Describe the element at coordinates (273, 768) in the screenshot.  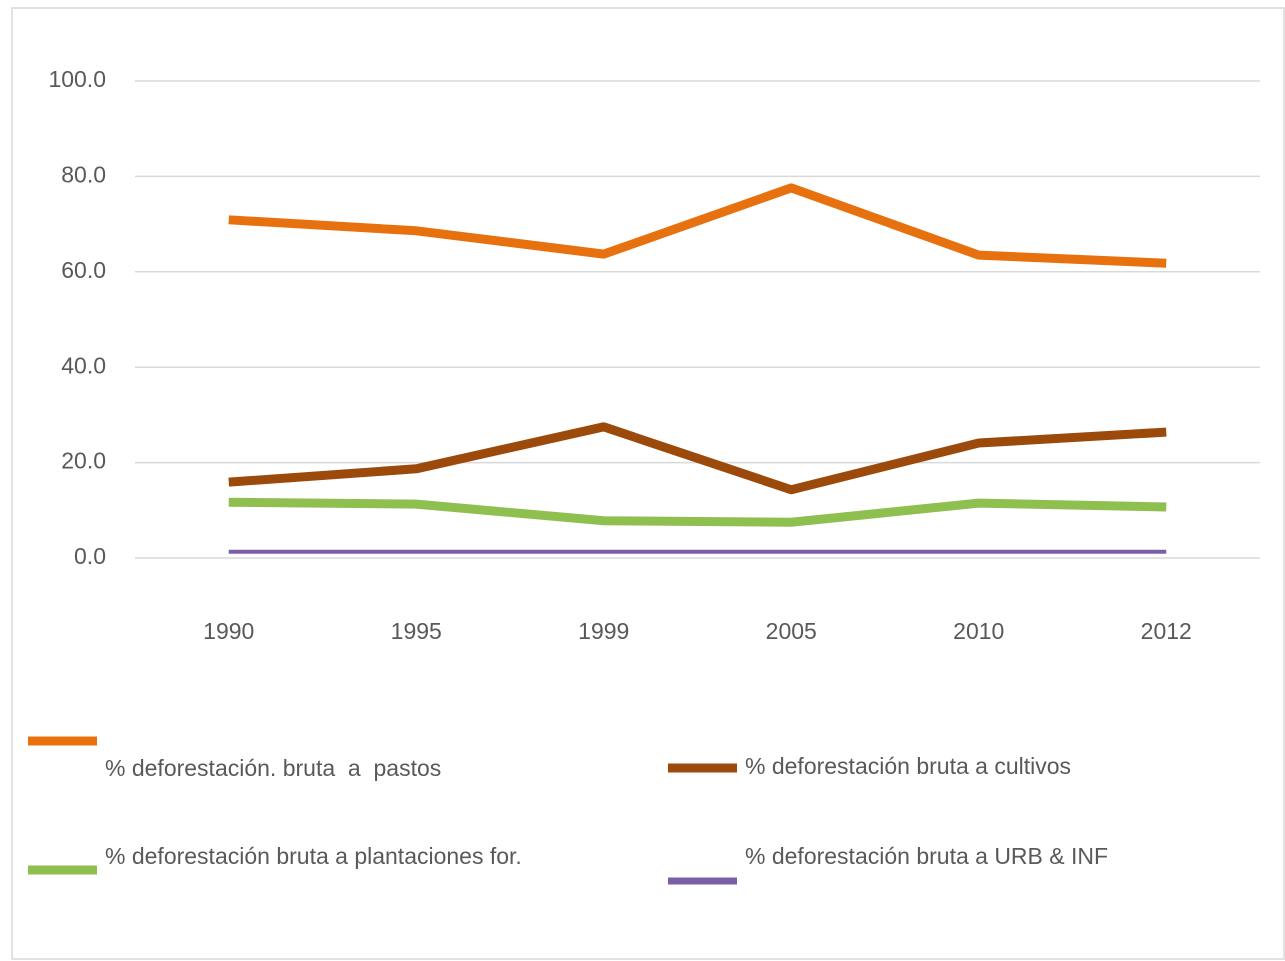
I see `legend-label: % deforestación. bruta a pastos` at that location.